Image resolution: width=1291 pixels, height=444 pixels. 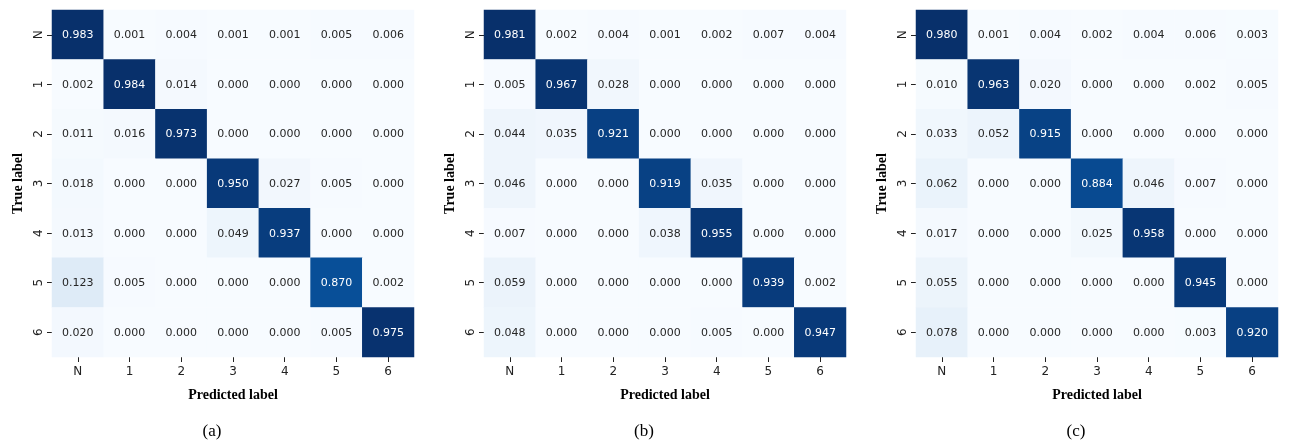 I want to click on data-label: 0.981, so click(x=510, y=35).